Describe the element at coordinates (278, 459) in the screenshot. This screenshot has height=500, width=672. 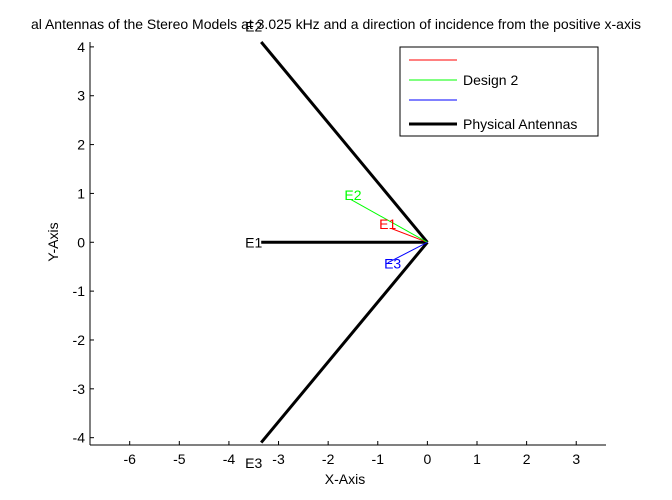
I see `x-tick-label: -3` at that location.